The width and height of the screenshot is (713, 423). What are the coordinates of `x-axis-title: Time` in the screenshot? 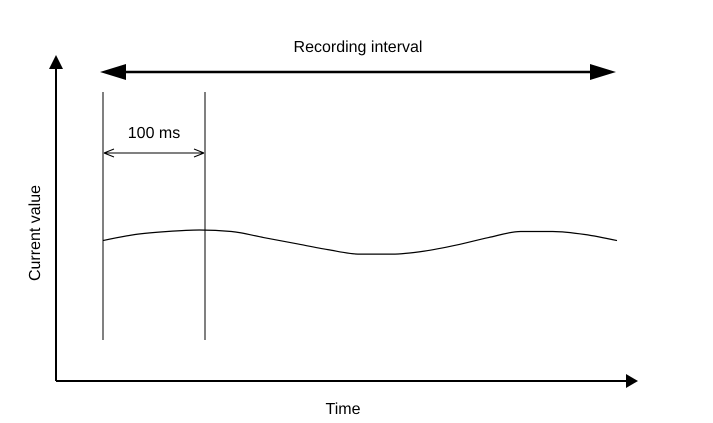 It's located at (343, 409).